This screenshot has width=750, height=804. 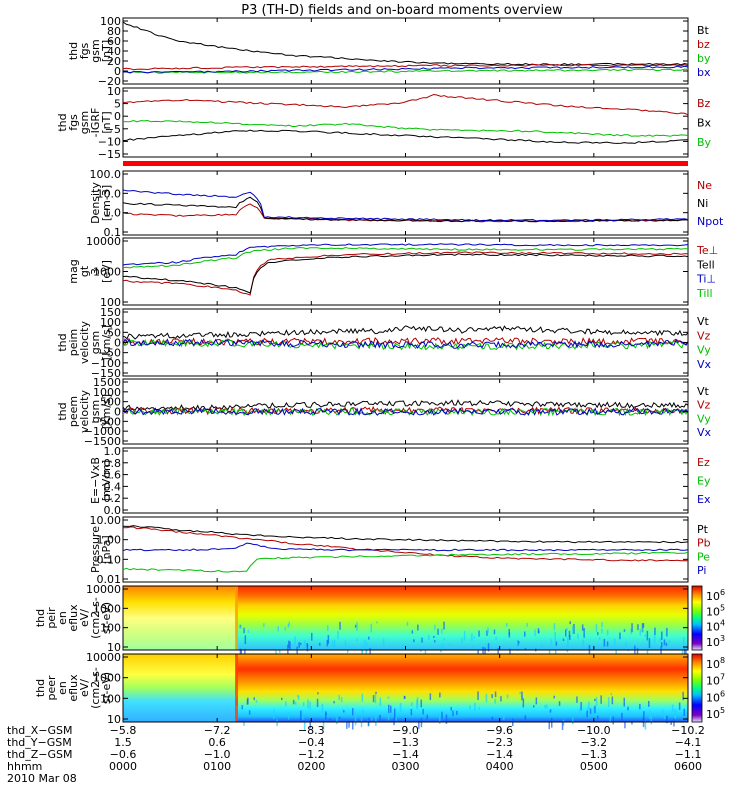 I want to click on x-axis-row-label: thd_Y−GSM, so click(x=39, y=742).